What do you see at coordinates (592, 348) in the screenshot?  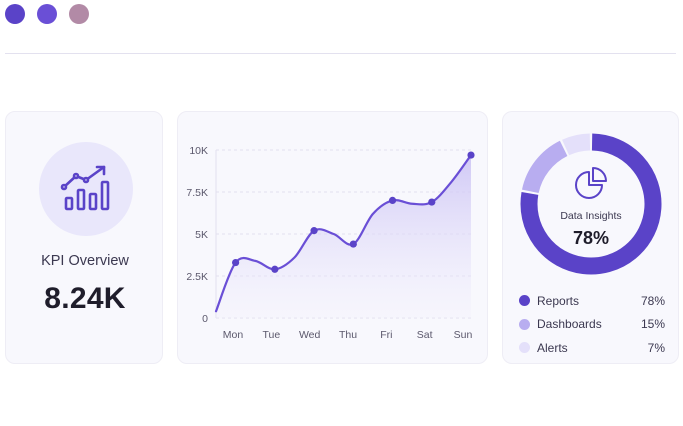 I see `legend-item-alerts: Alerts 7%` at bounding box center [592, 348].